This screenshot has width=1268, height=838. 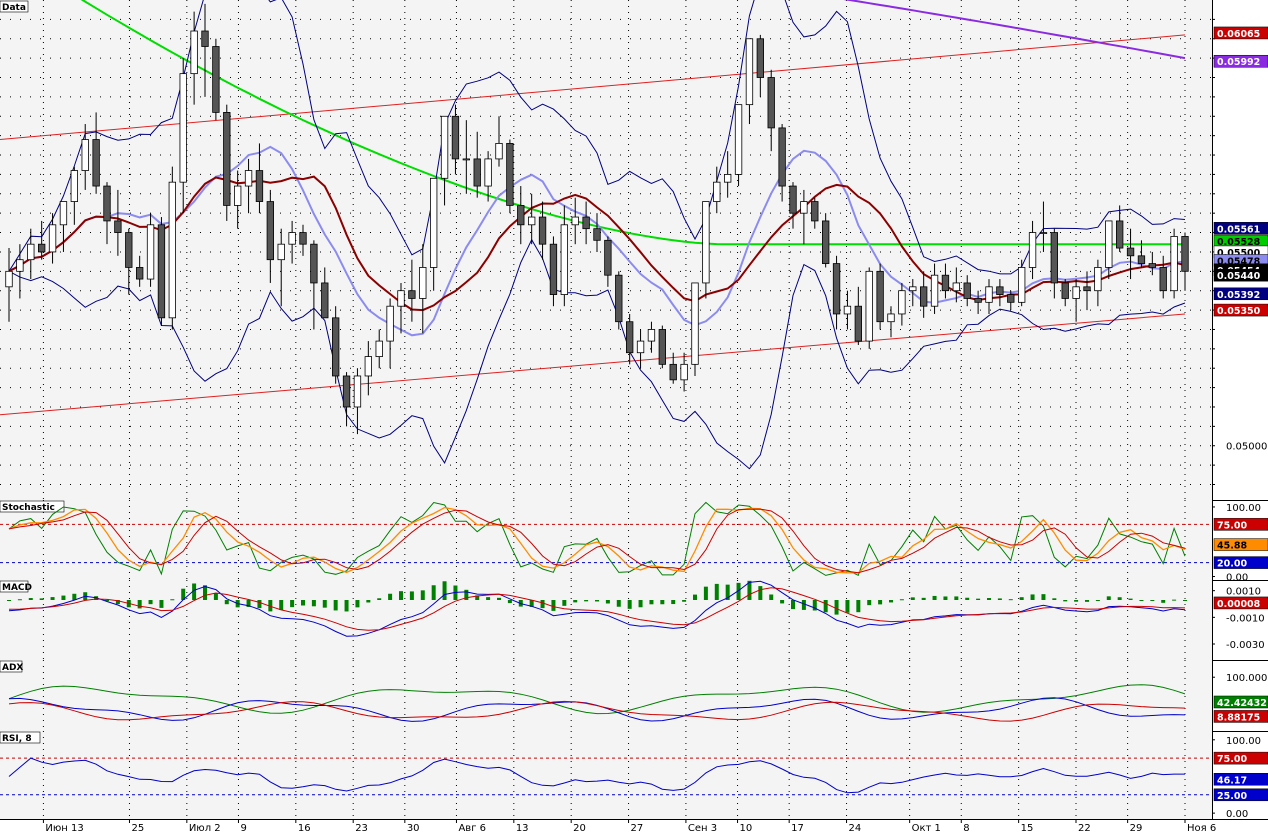 What do you see at coordinates (1239, 242) in the screenshot?
I see `value-tag-text: 0.05528` at bounding box center [1239, 242].